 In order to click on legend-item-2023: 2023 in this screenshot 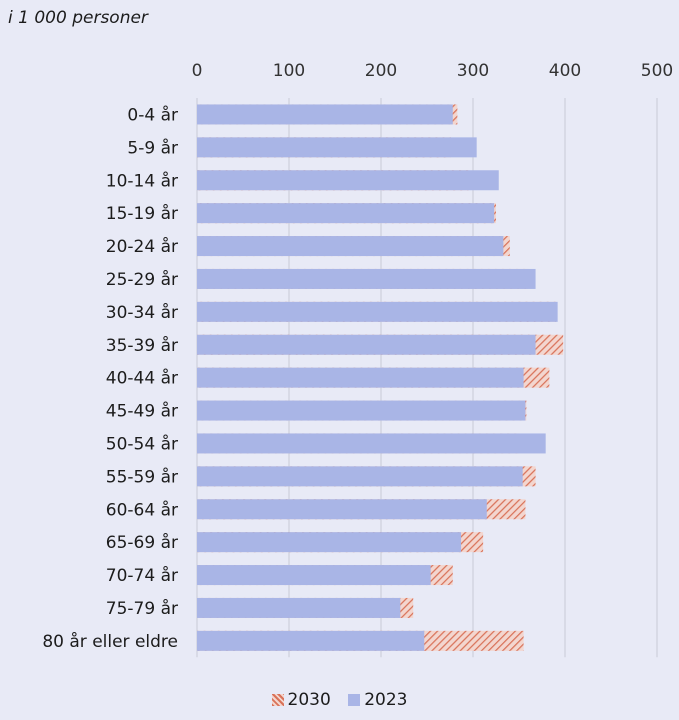, I will do `click(377, 700)`.